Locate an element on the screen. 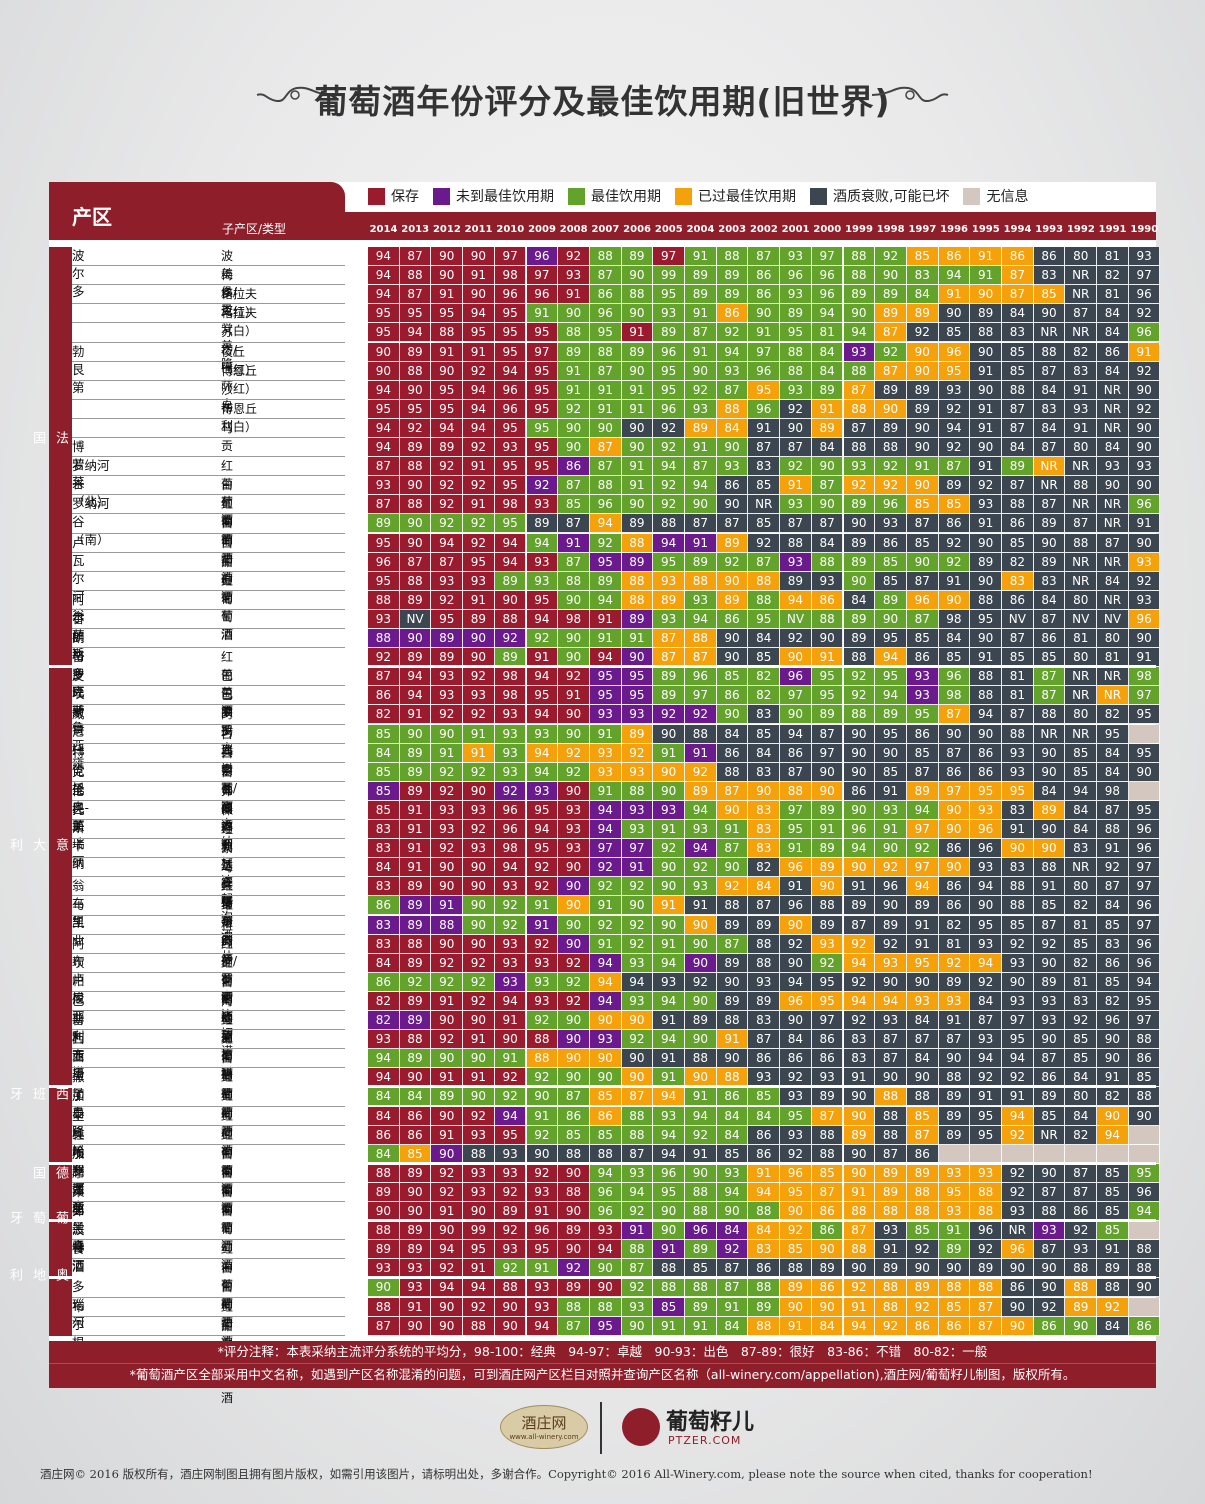 This screenshot has width=1205, height=1504. country-bar is located at coordinates (60, 1307).